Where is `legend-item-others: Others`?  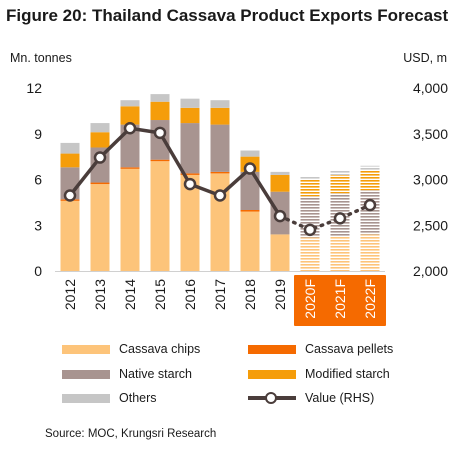
legend-item-others: Others is located at coordinates (109, 398).